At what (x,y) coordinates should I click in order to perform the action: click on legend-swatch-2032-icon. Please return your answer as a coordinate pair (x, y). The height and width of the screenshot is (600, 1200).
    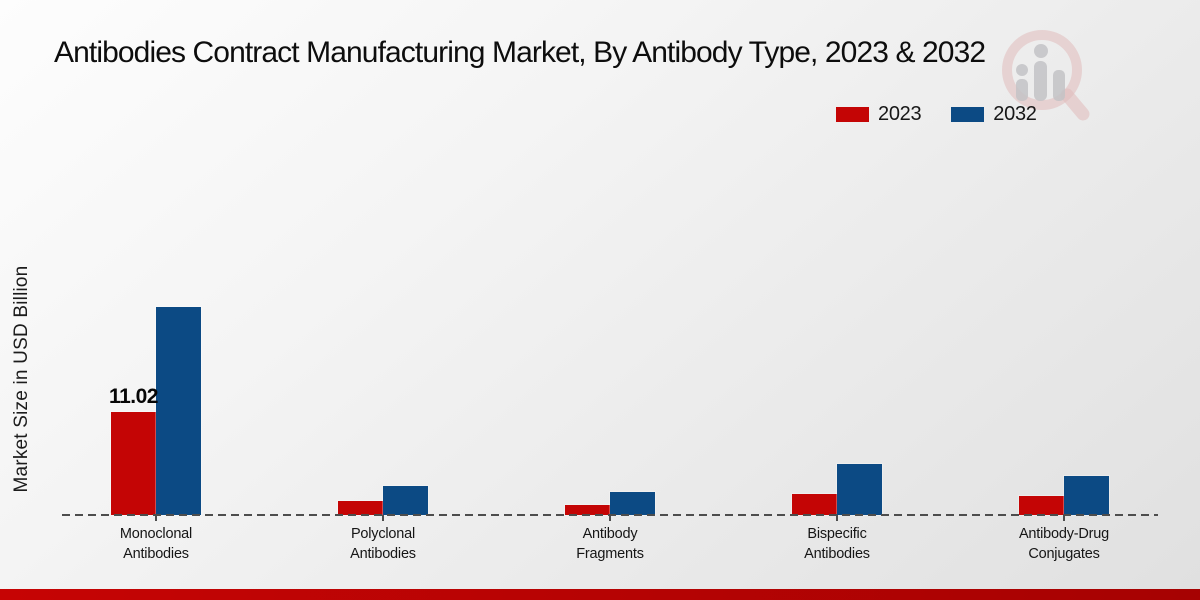
    Looking at the image, I should click on (968, 114).